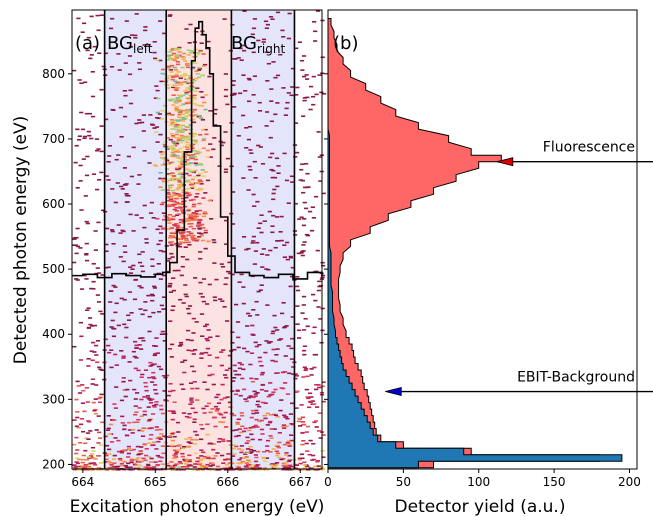 This screenshot has width=653, height=517. Describe the element at coordinates (258, 44) in the screenshot. I see `region-label-right: BGright` at that location.